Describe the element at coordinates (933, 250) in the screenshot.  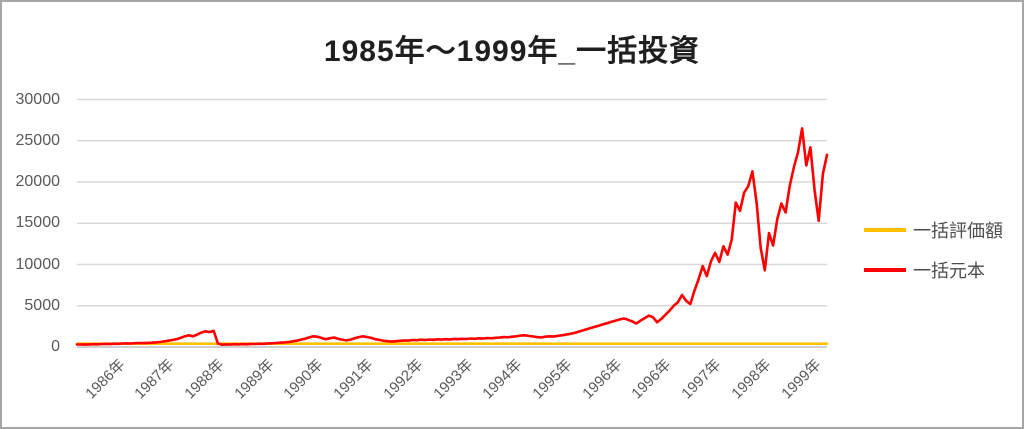
I see `legend: 一括評価額 一括元本` at that location.